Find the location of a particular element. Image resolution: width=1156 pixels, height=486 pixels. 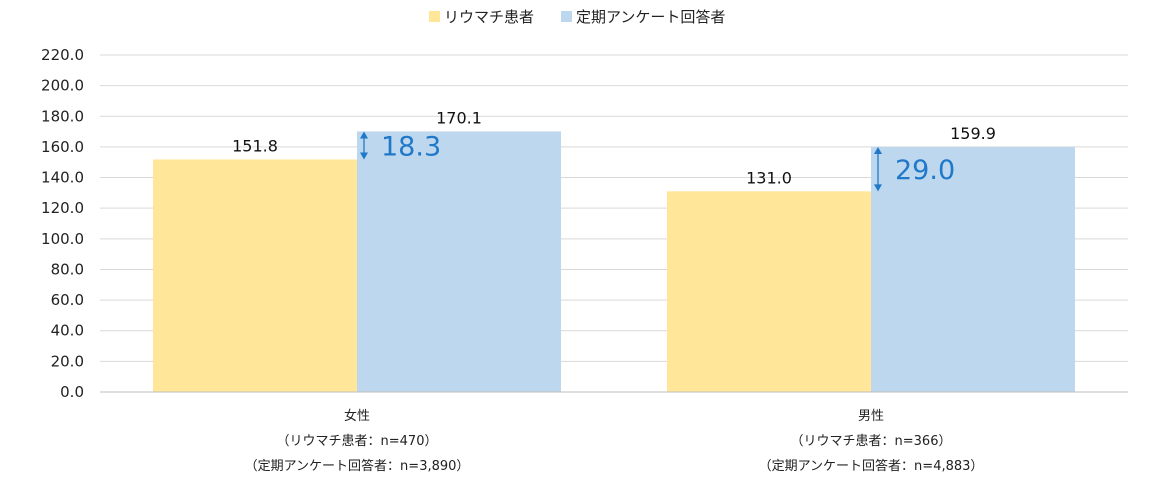

x-category-sublabel: （リウマチ患者：n=366） is located at coordinates (871, 441).